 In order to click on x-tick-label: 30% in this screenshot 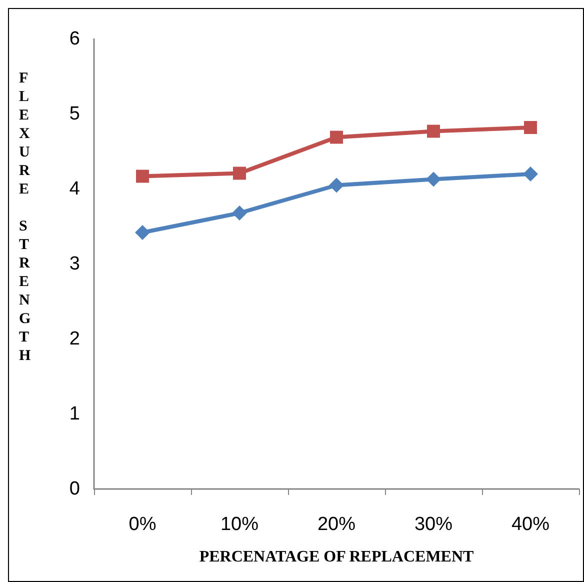, I will do `click(433, 524)`.